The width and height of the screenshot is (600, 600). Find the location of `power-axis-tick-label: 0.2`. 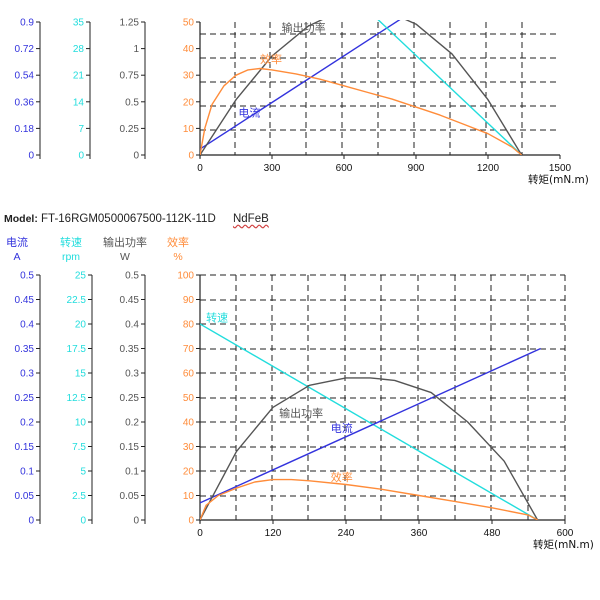

power-axis-tick-label: 0.2 is located at coordinates (132, 423).